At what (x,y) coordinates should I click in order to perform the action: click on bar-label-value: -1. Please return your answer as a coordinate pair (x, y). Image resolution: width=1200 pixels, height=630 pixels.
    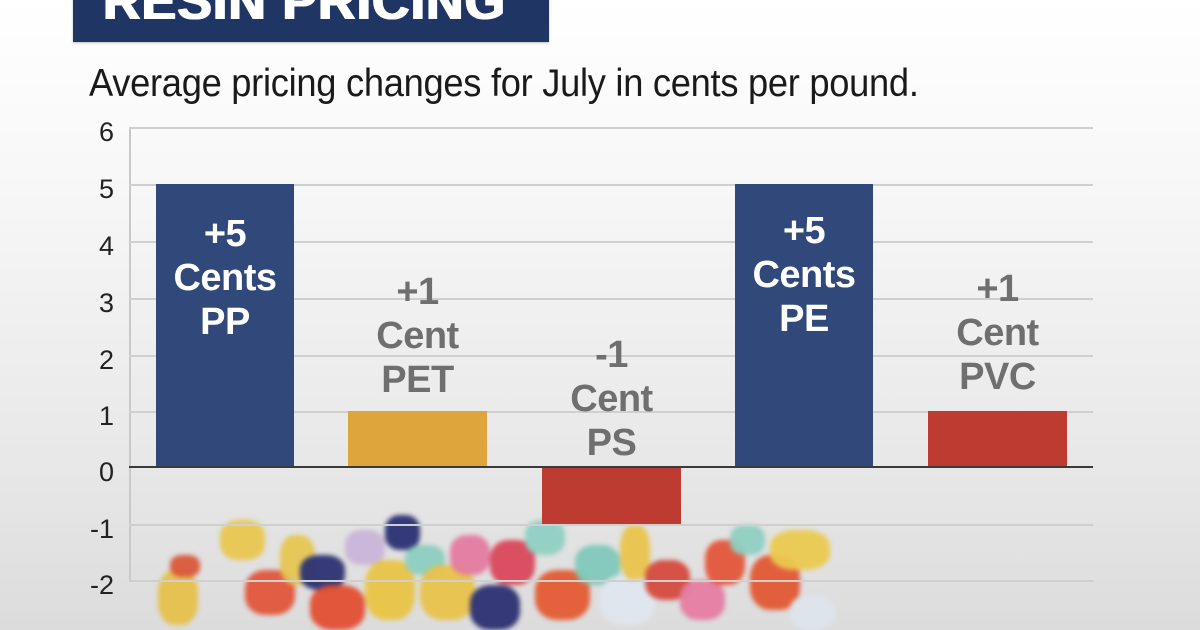
    Looking at the image, I should click on (611, 355).